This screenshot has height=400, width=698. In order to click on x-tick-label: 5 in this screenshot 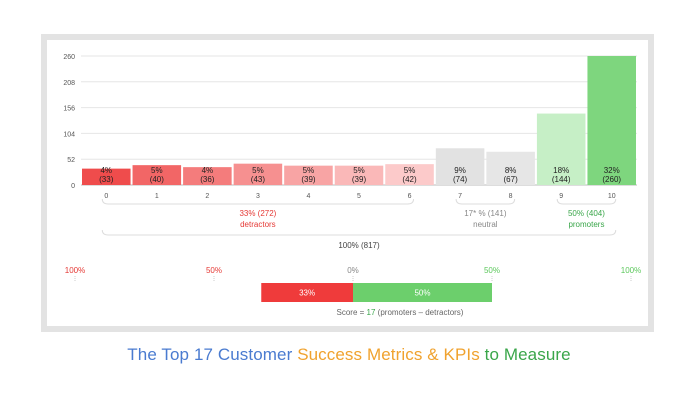, I will do `click(359, 196)`.